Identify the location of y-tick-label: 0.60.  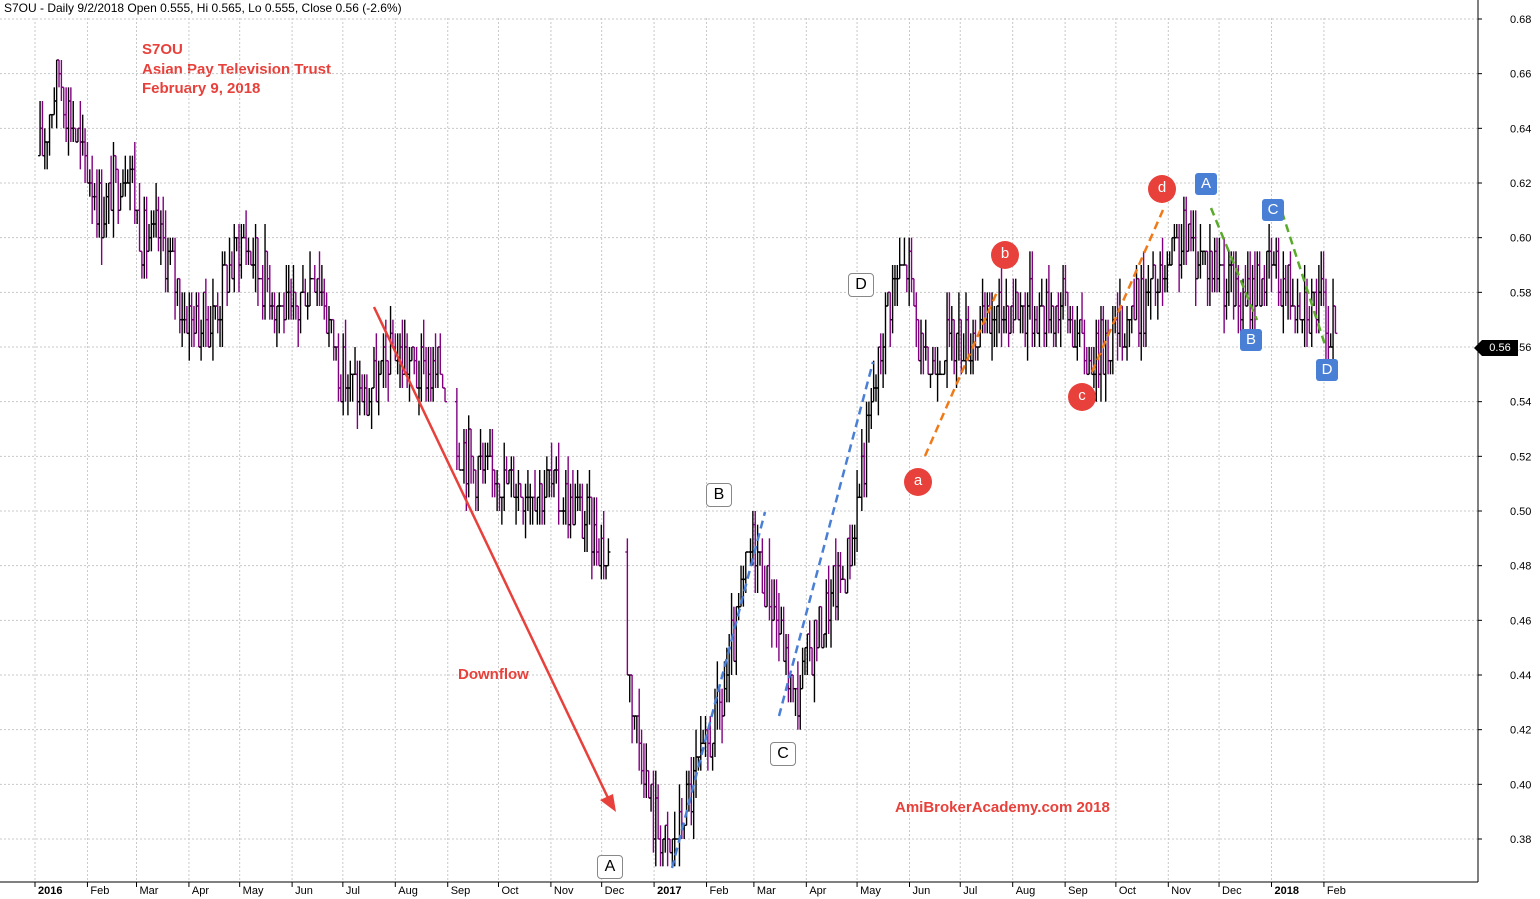
(1520, 239).